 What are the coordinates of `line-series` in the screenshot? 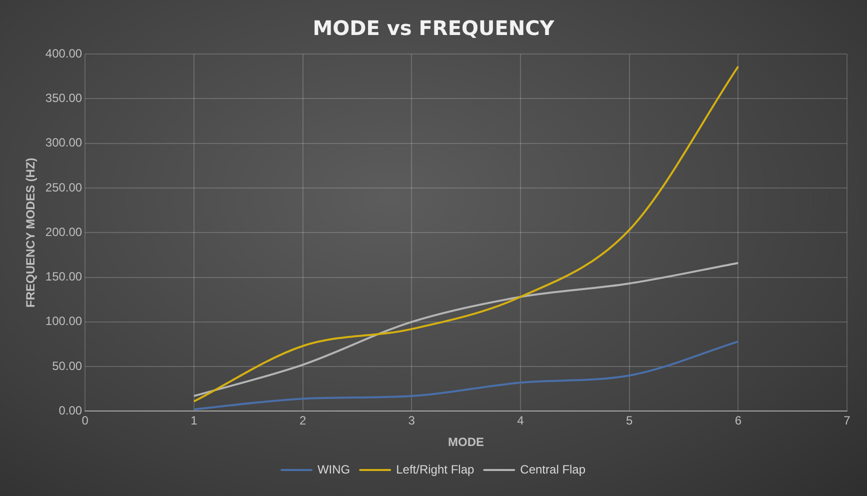 It's located at (466, 375).